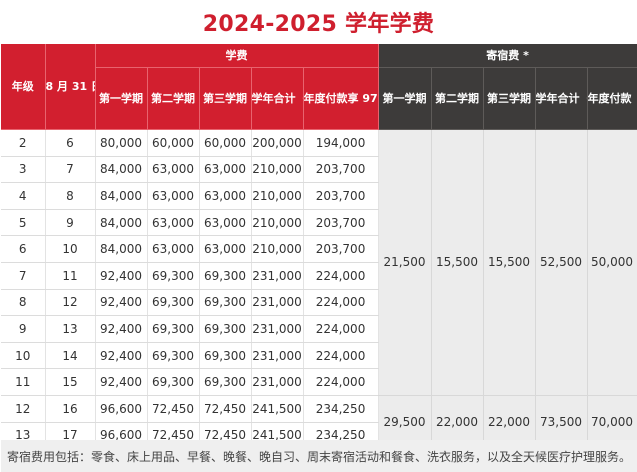 The height and width of the screenshot is (472, 637). What do you see at coordinates (225, 409) in the screenshot?
I see `tuition-term3-cell: 72,450` at bounding box center [225, 409].